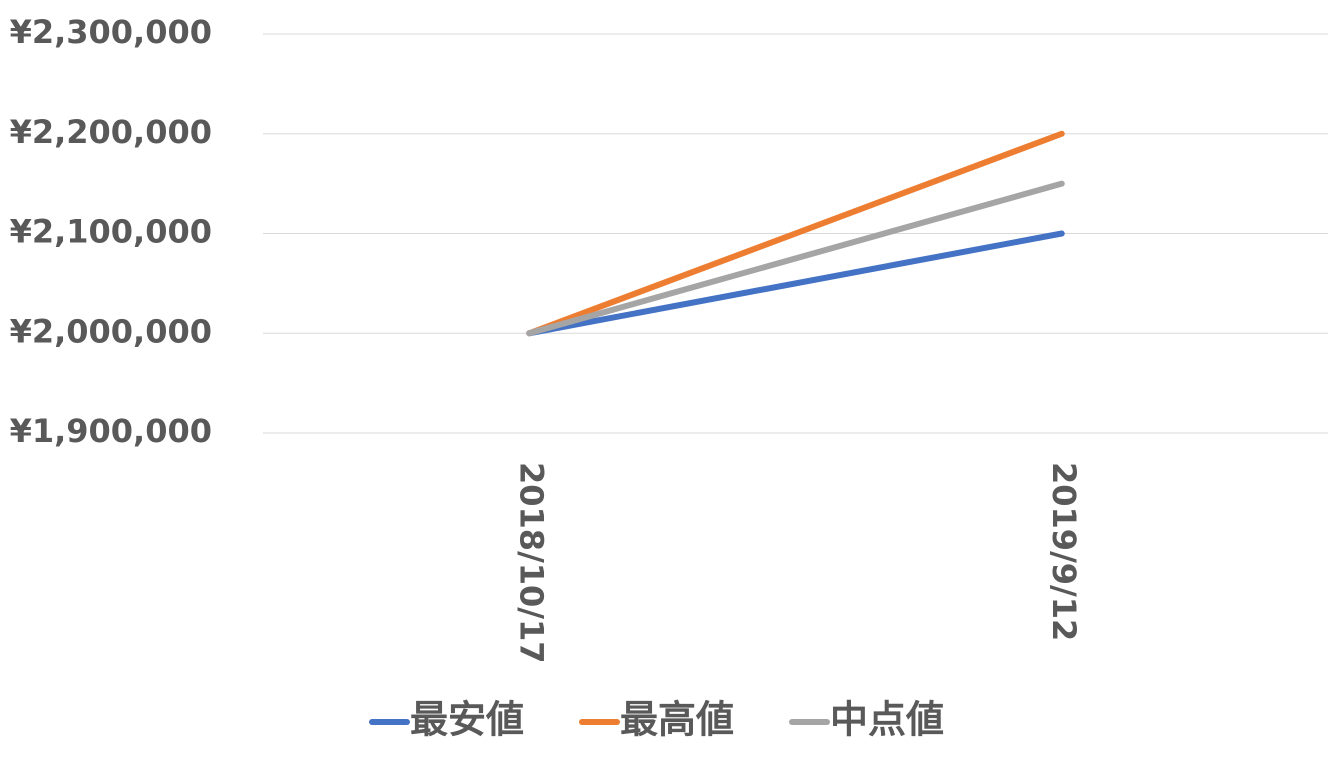 The width and height of the screenshot is (1331, 762). Describe the element at coordinates (111, 32) in the screenshot. I see `y-tick-label: ¥2,300,000` at that location.